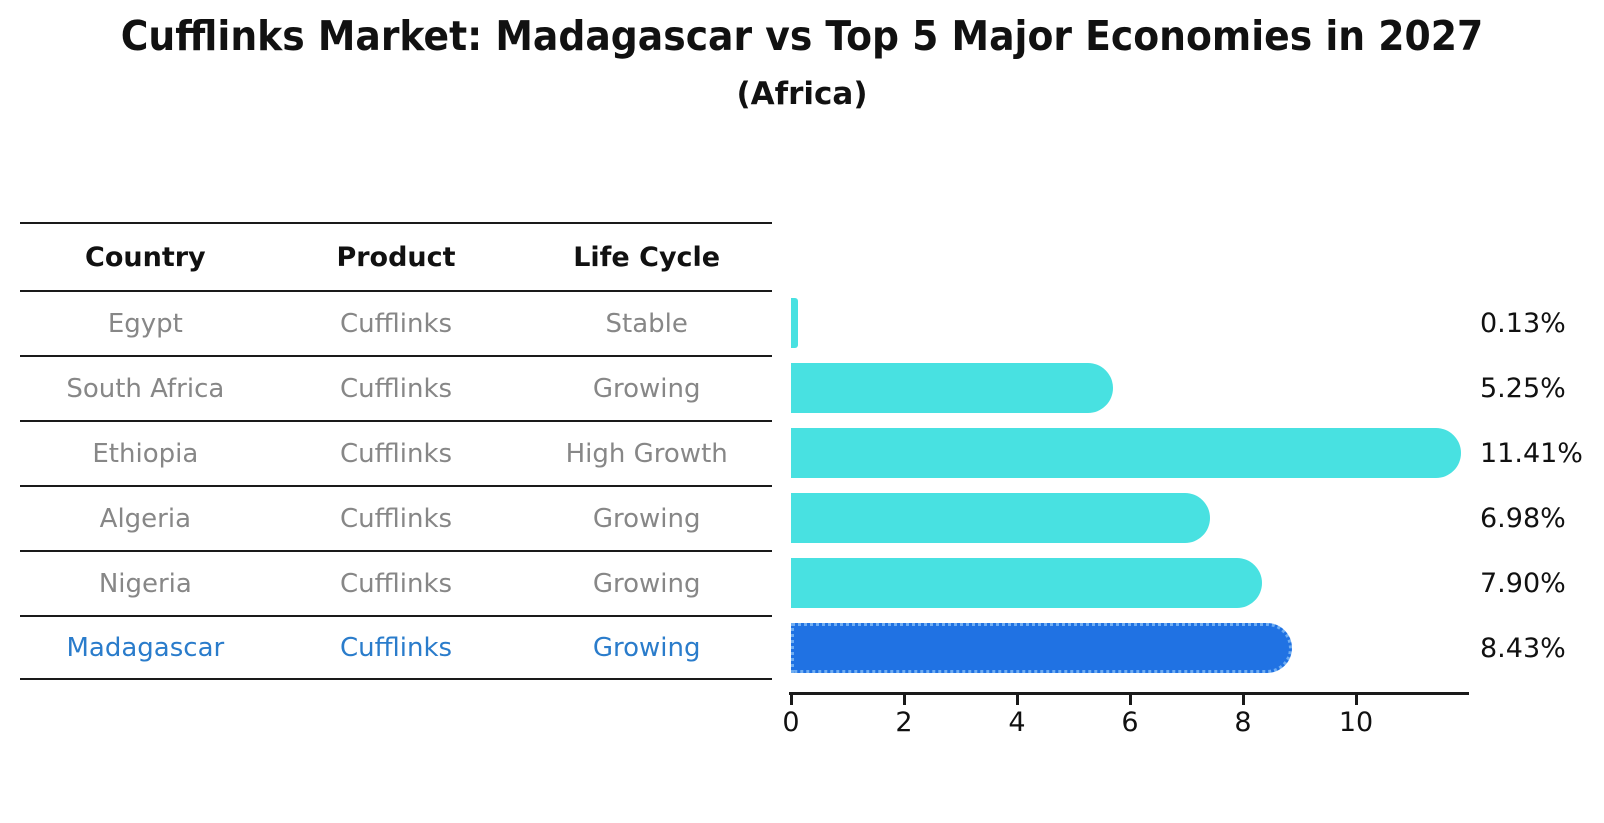 The height and width of the screenshot is (823, 1604). I want to click on x-axis-tick-label-10: 10, so click(1356, 722).